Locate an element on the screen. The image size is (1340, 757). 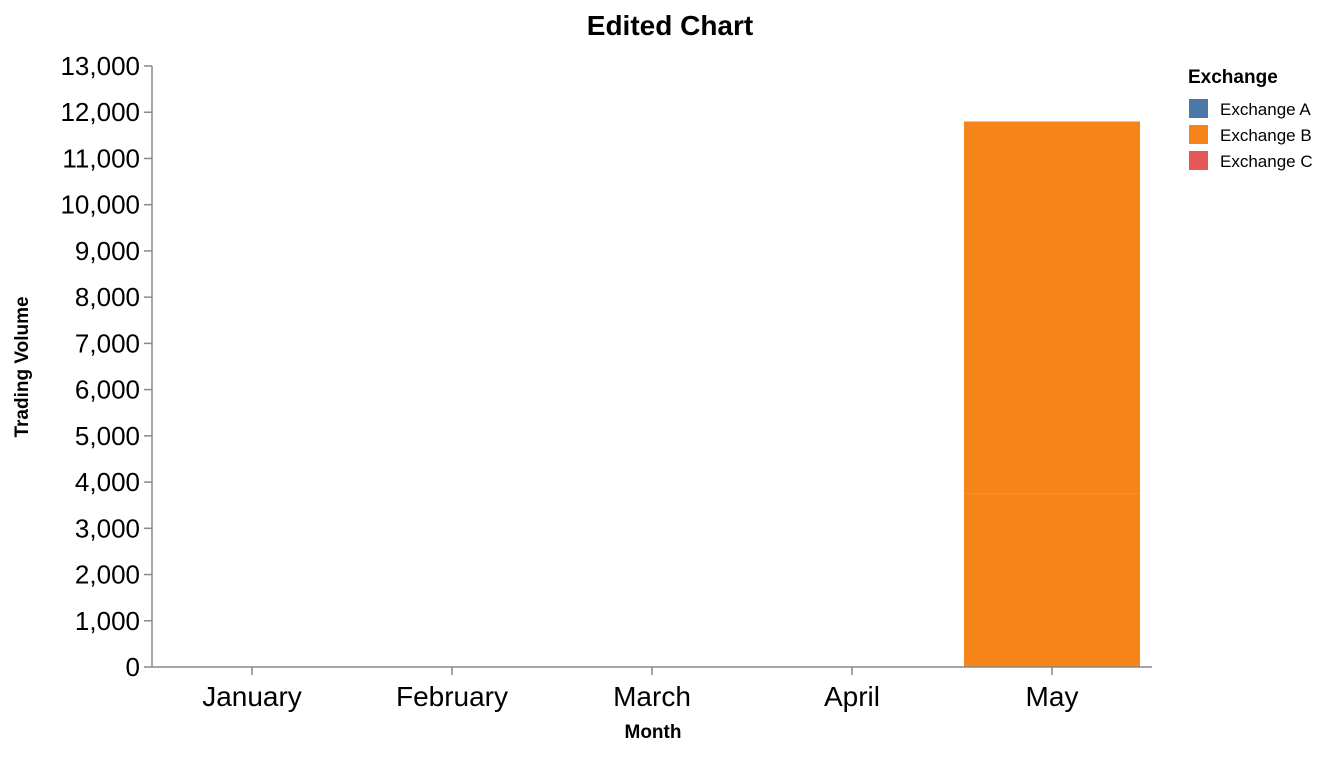
chart-title: Edited Chart is located at coordinates (670, 25).